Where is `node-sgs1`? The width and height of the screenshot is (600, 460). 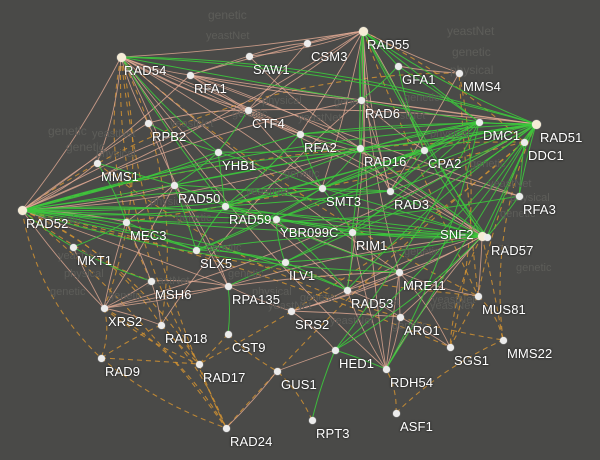
node-sgs1 is located at coordinates (450, 347).